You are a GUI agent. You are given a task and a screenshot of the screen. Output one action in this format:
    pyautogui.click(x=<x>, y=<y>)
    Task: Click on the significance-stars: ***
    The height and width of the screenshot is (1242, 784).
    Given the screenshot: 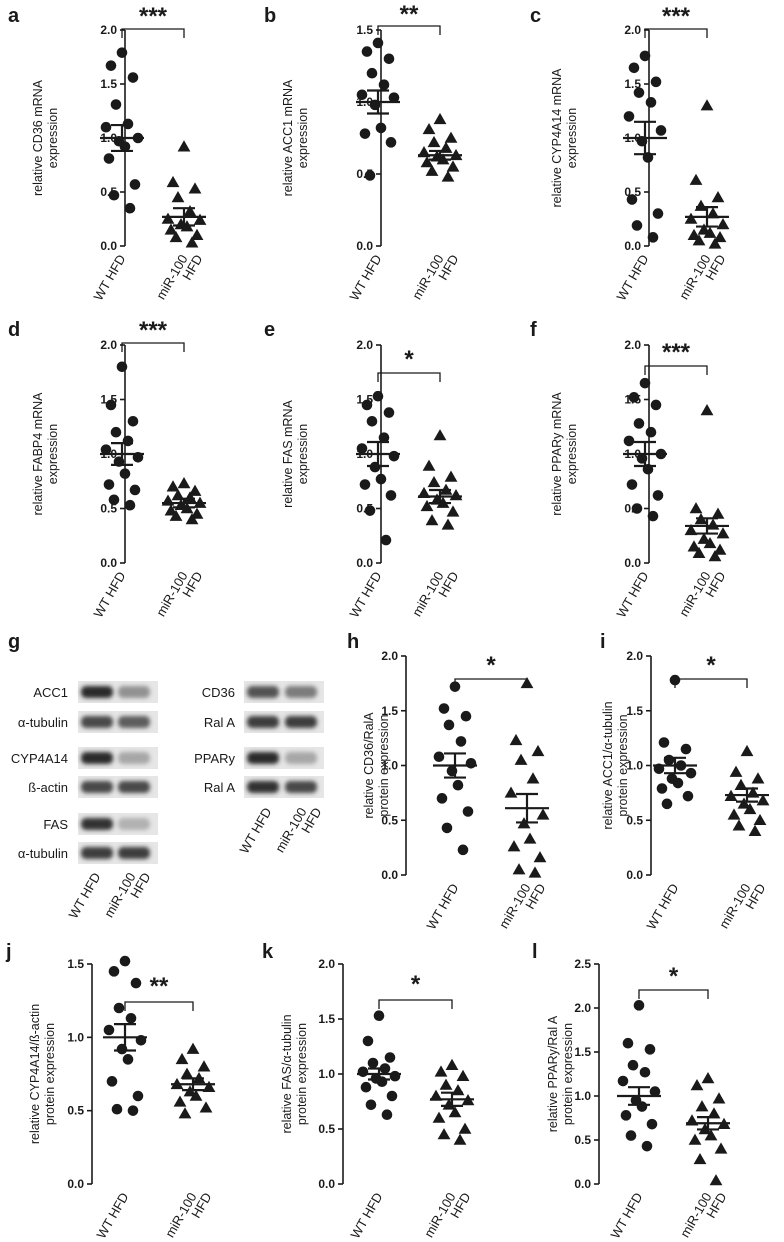 What is the action you would take?
    pyautogui.click(x=153, y=330)
    